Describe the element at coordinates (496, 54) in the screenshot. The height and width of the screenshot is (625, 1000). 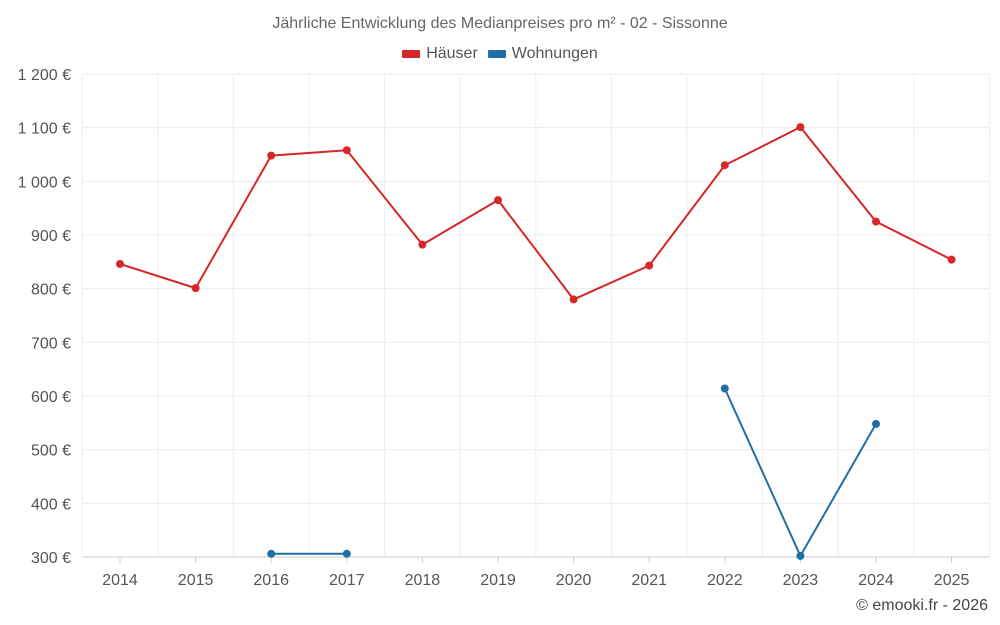
I see `legend-swatch-wohnungen` at that location.